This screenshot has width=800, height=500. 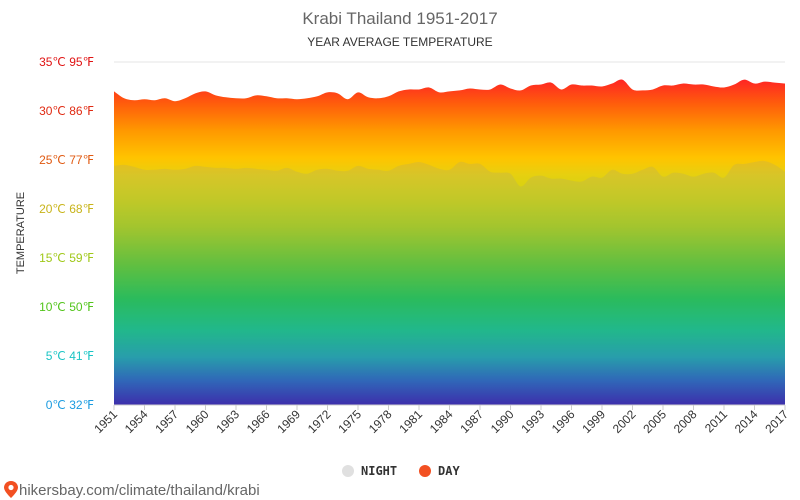 I want to click on y-tick-label-0: 0℃ 32℉, so click(x=70, y=405).